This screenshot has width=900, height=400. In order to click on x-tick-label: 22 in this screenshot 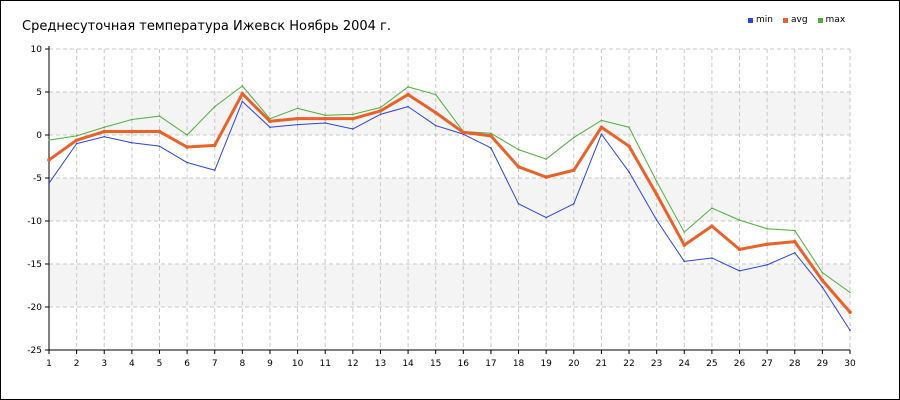, I will do `click(628, 364)`.